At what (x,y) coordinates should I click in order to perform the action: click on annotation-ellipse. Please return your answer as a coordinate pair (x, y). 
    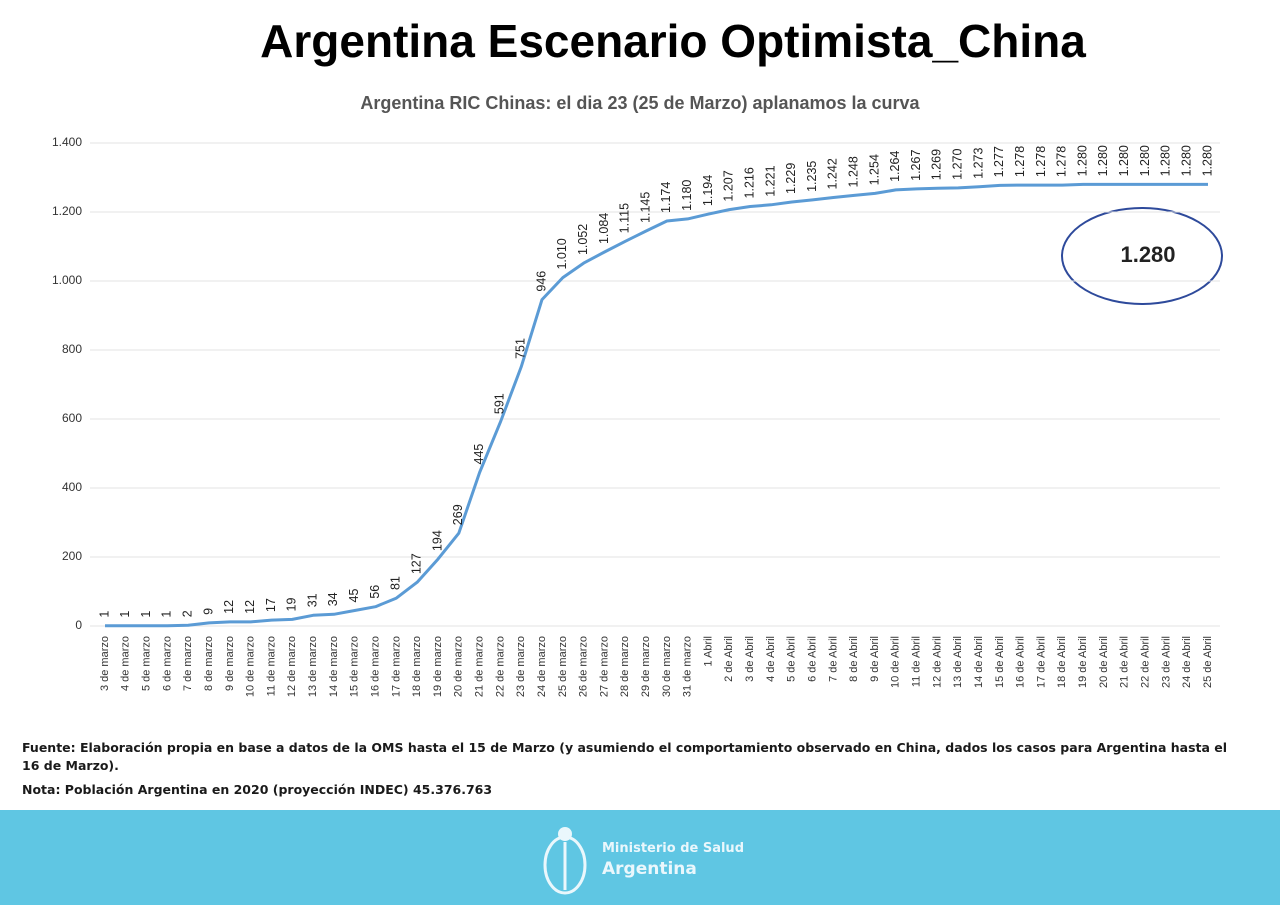
    Looking at the image, I should click on (1142, 256).